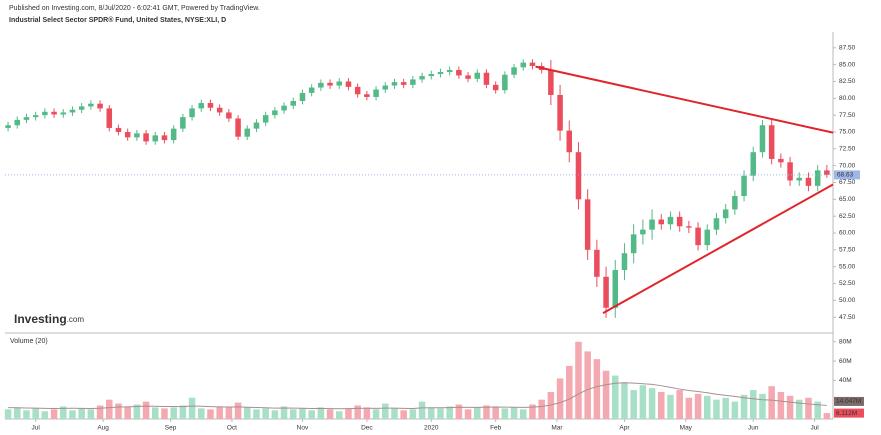 The width and height of the screenshot is (881, 435). Describe the element at coordinates (718, 249) in the screenshot. I see `trendline` at that location.